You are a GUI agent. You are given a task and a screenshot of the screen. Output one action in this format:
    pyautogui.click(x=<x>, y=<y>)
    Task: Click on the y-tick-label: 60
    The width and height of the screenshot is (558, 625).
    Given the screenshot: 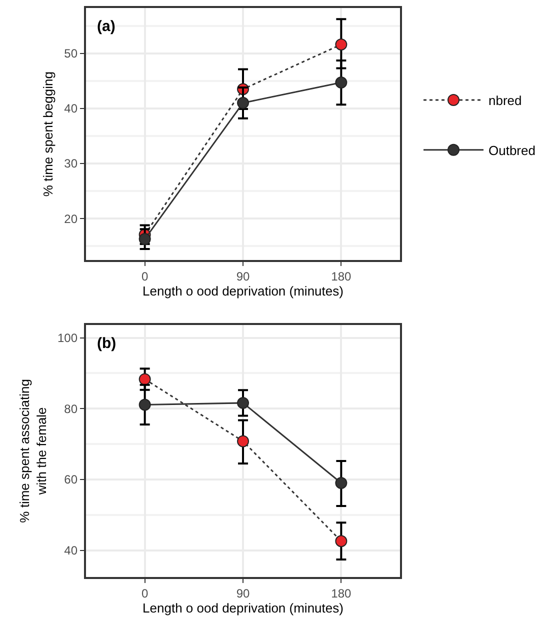 What is the action you would take?
    pyautogui.click(x=71, y=479)
    